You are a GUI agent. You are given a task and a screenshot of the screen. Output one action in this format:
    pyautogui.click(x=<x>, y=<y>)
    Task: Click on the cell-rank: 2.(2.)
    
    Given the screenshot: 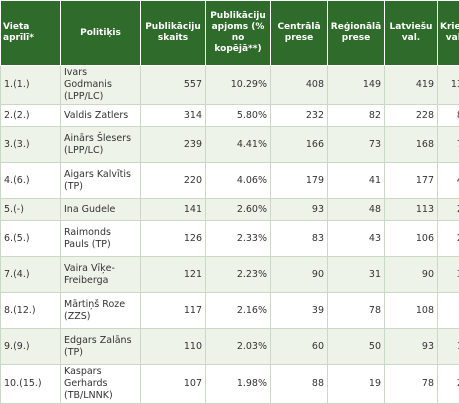 What is the action you would take?
    pyautogui.click(x=31, y=116)
    